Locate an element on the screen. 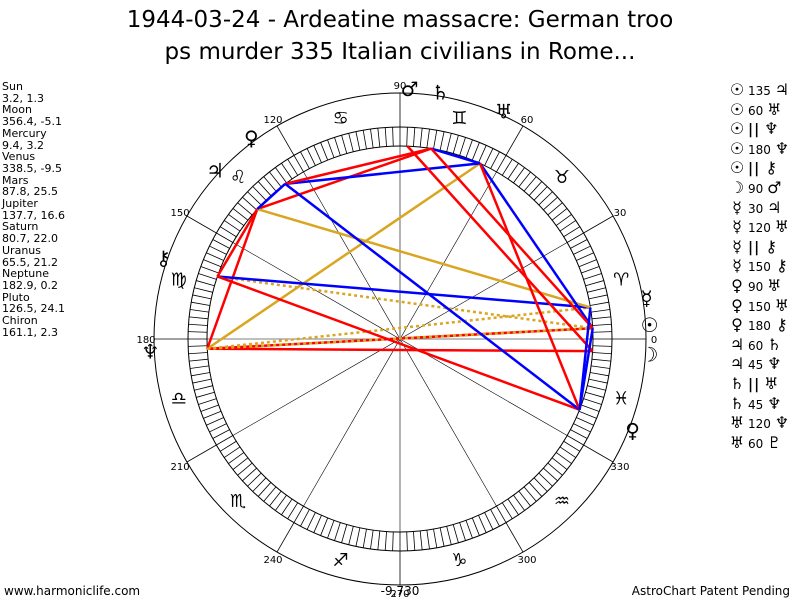  footer-website: www.harmoniclife.com is located at coordinates (72, 591).